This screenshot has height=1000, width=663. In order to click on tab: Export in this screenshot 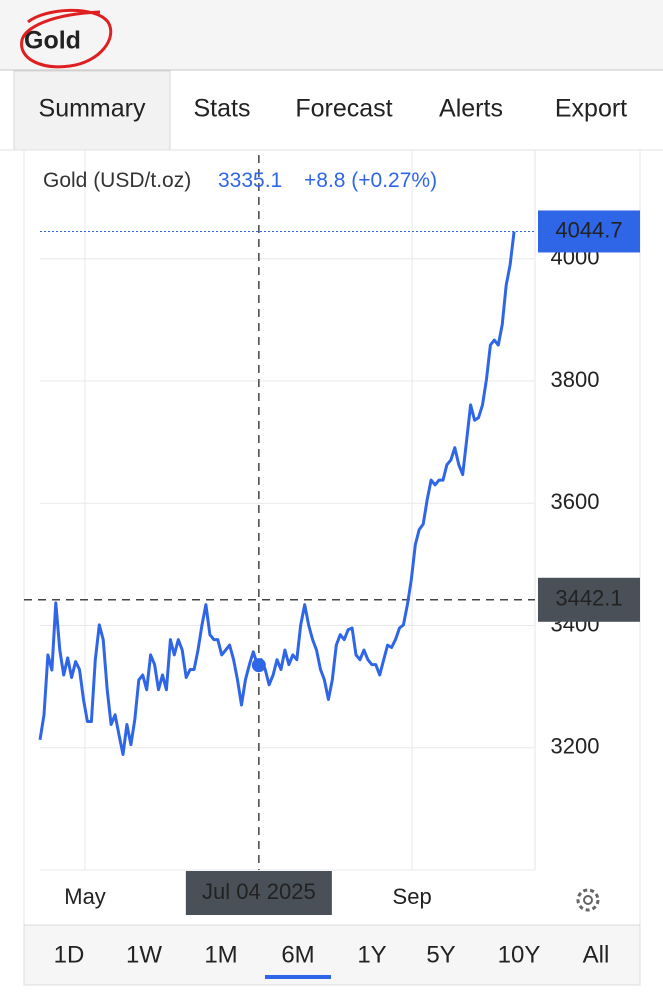, I will do `click(591, 109)`.